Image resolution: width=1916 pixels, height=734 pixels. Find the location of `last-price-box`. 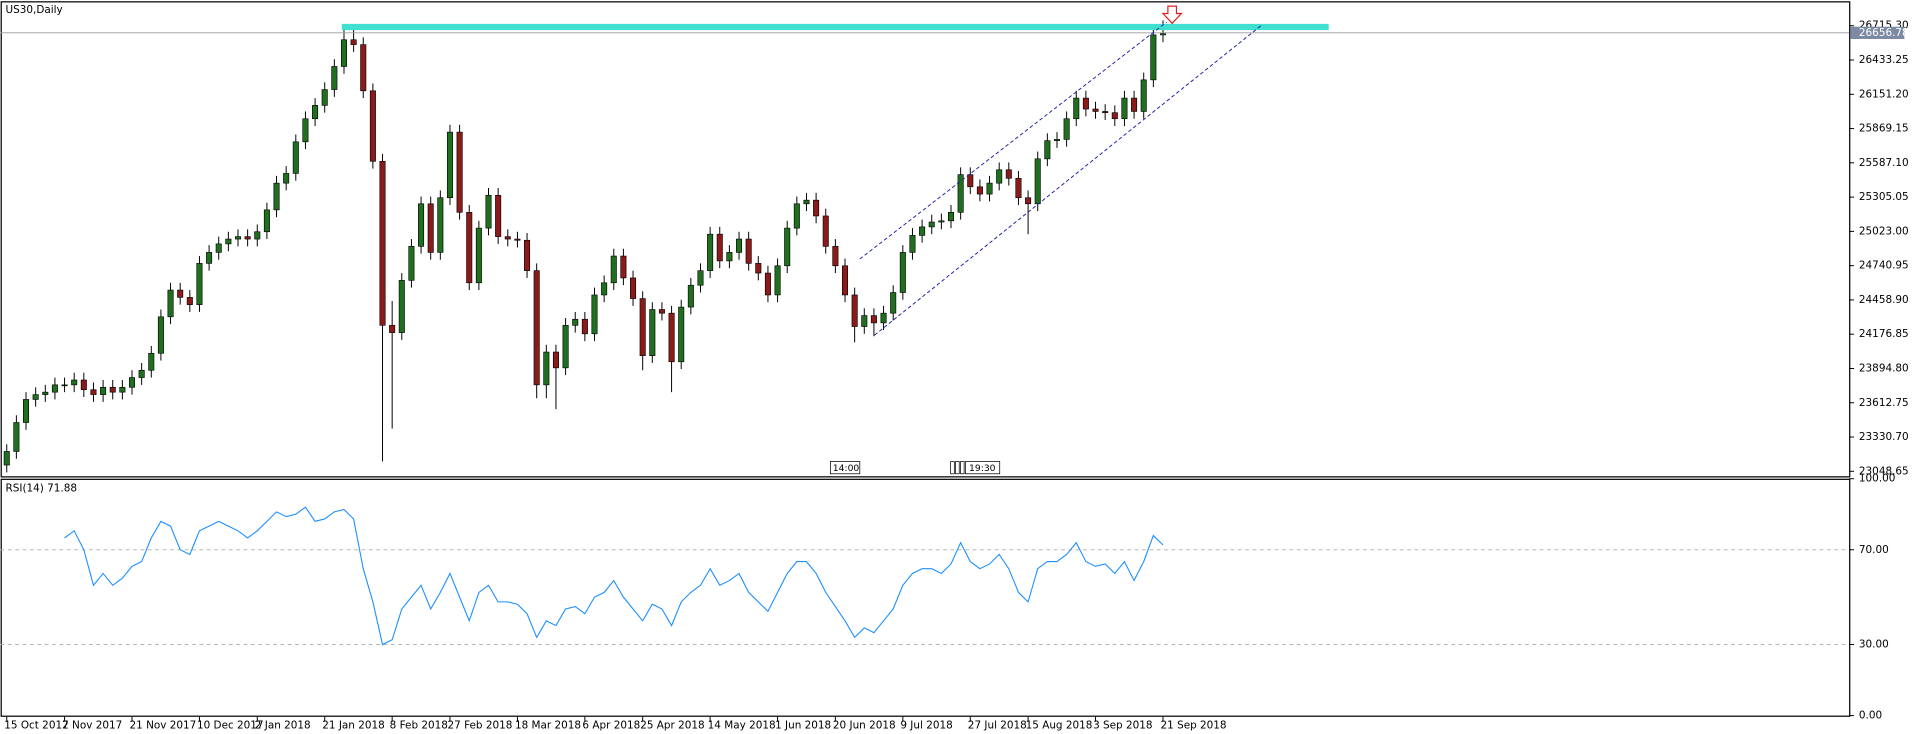

last-price-box is located at coordinates (1877, 32).